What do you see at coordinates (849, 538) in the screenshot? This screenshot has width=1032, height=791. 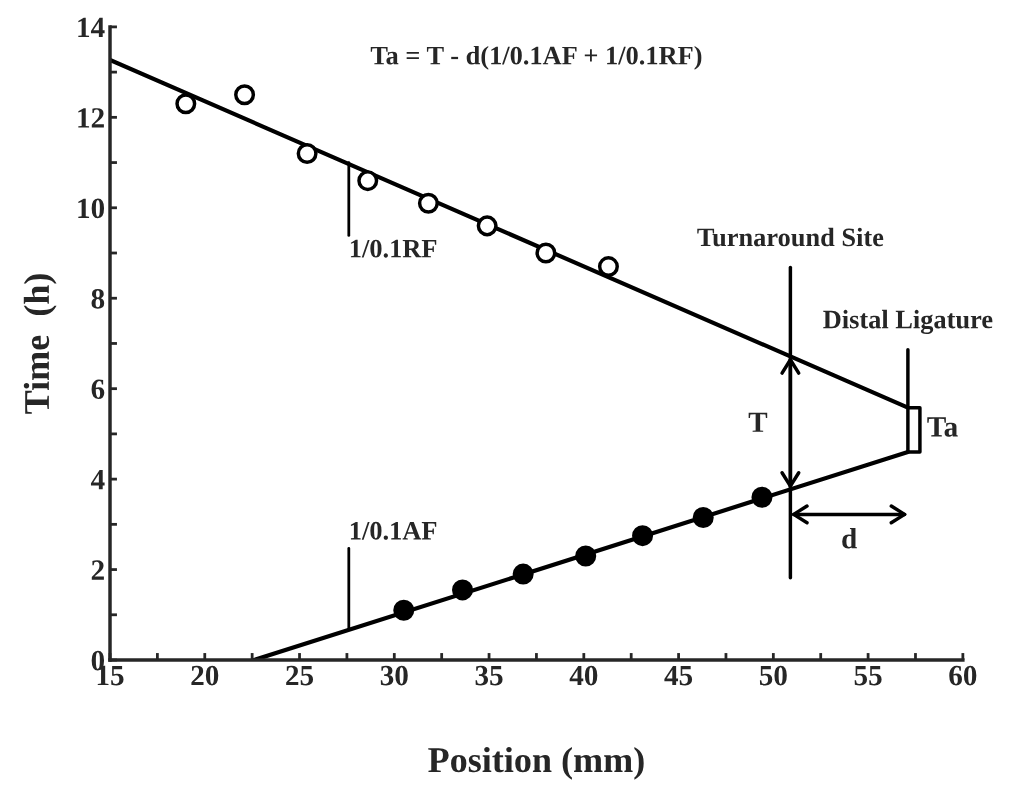 I see `annotation: d` at bounding box center [849, 538].